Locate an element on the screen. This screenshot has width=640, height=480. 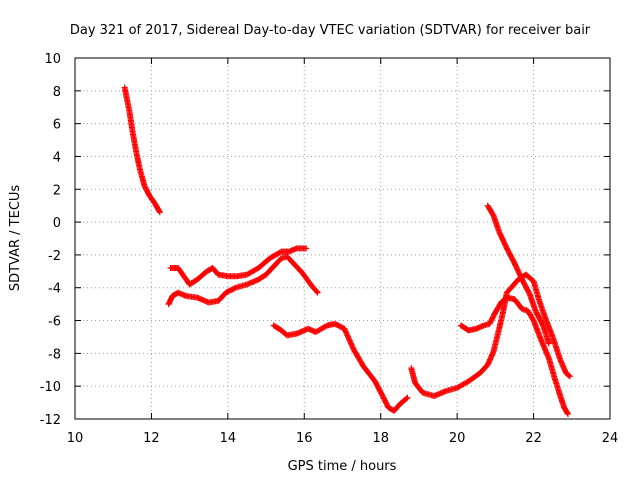
x-axis-label: GPS time / hours is located at coordinates (342, 466).